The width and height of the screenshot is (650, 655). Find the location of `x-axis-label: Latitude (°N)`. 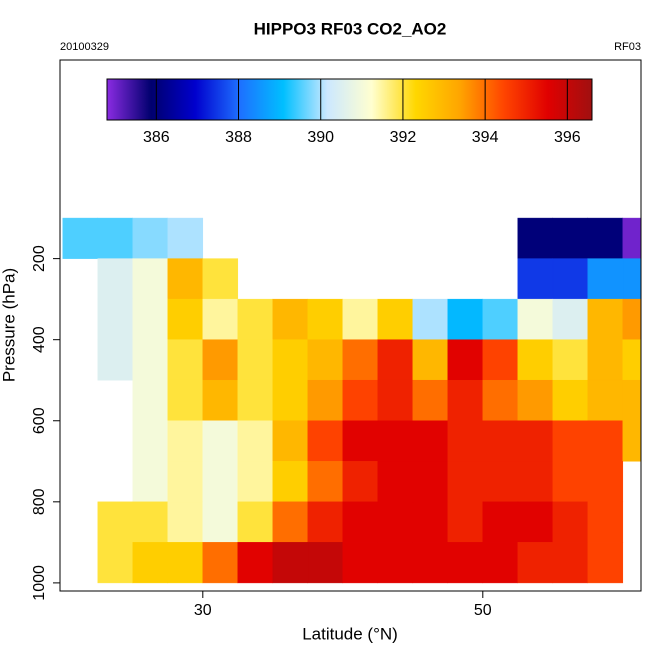

x-axis-label: Latitude (°N) is located at coordinates (350, 633).